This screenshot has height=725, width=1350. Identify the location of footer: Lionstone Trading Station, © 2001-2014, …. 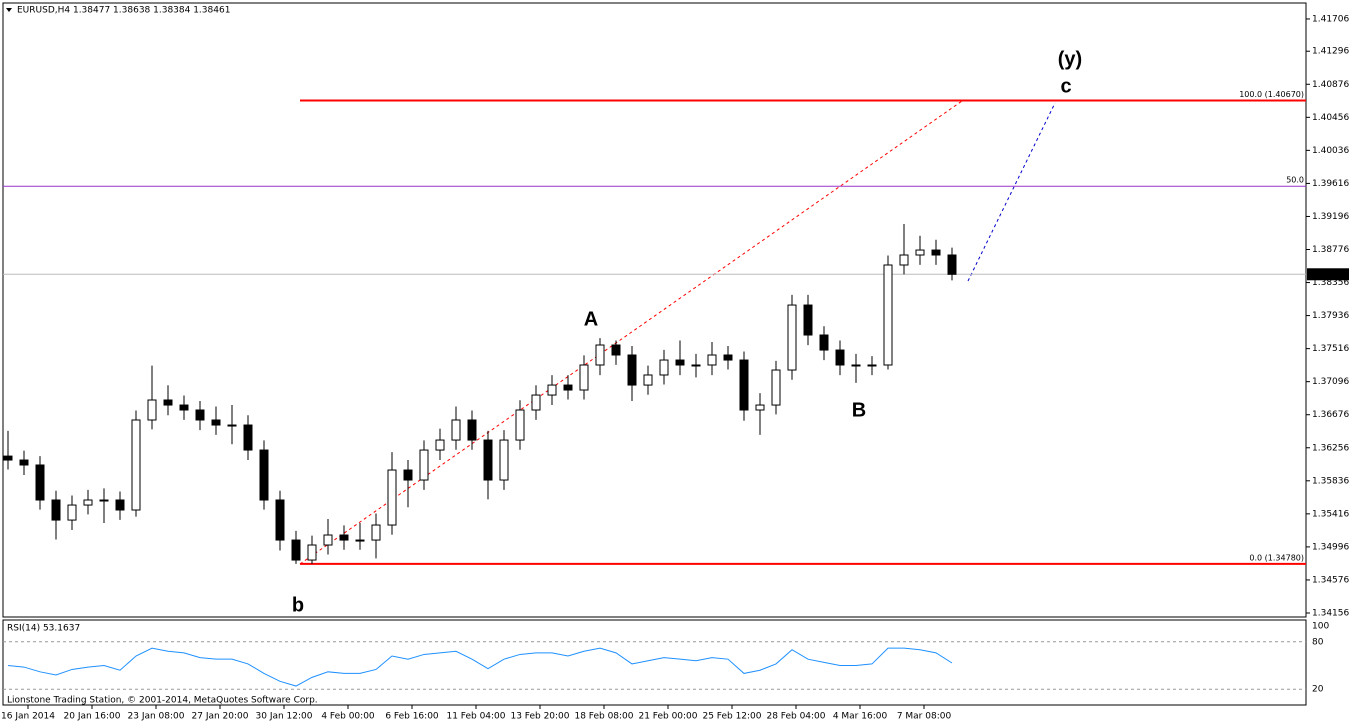
(162, 701).